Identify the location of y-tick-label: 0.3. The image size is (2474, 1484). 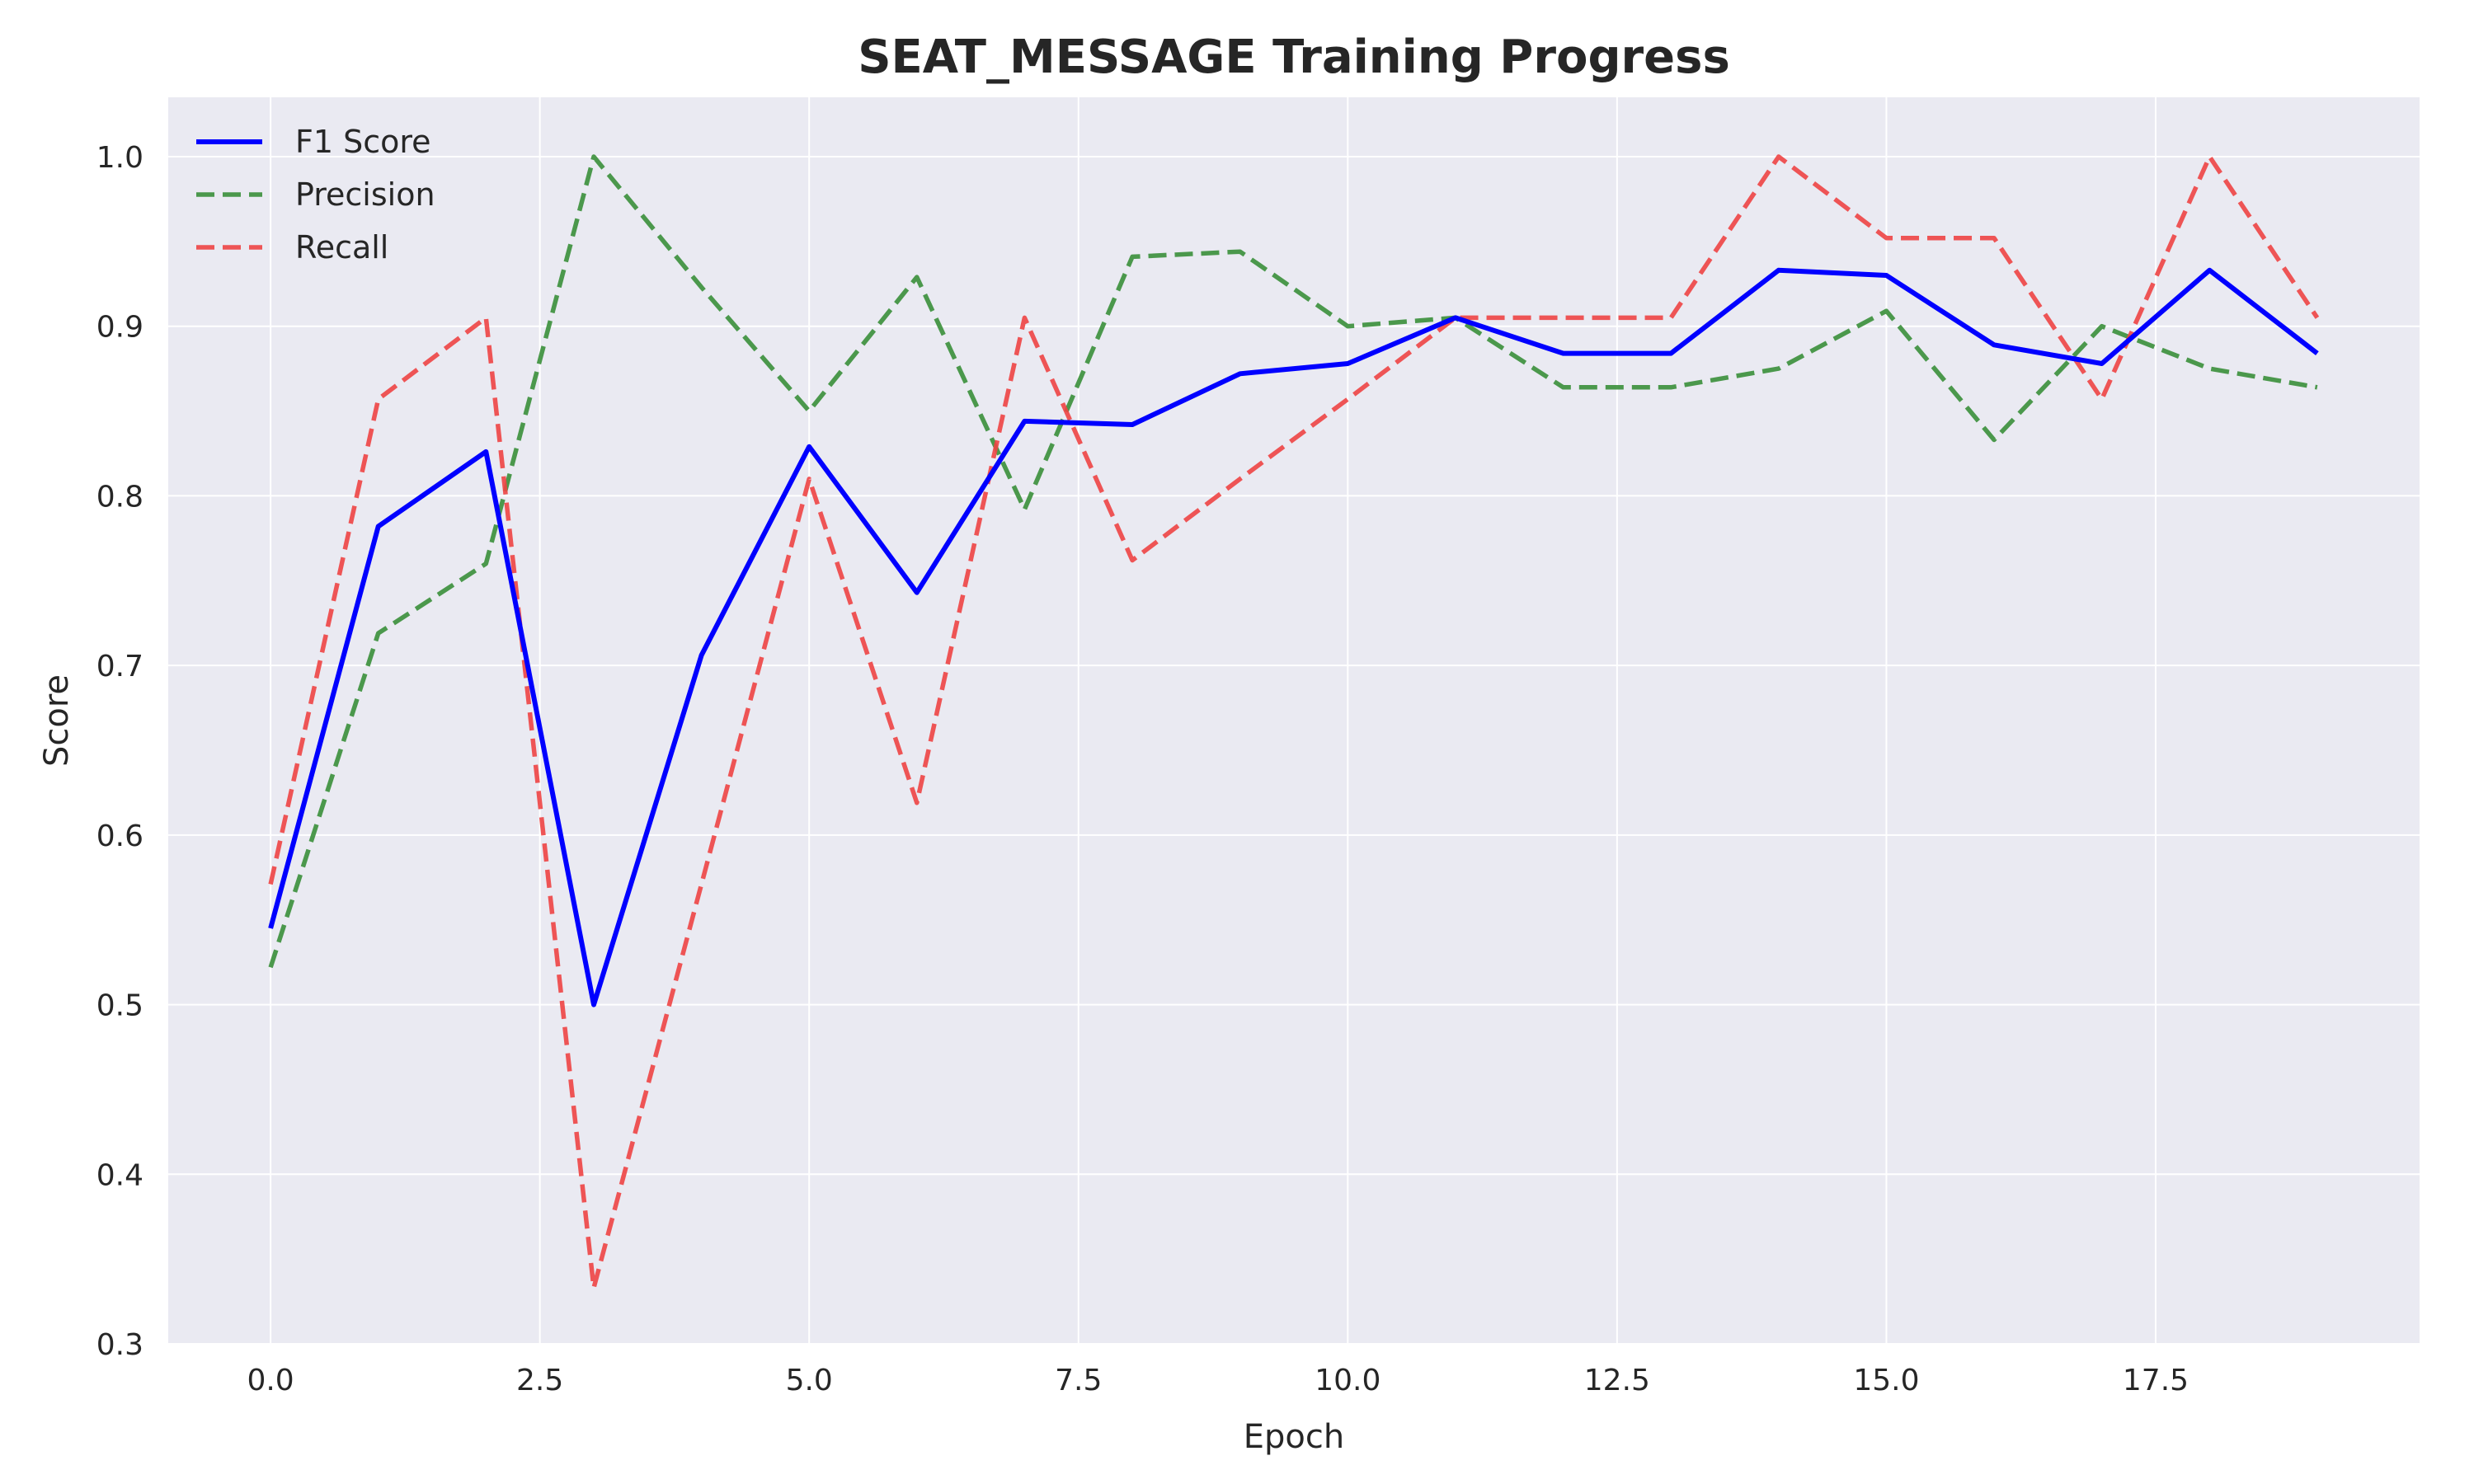
(119, 1345).